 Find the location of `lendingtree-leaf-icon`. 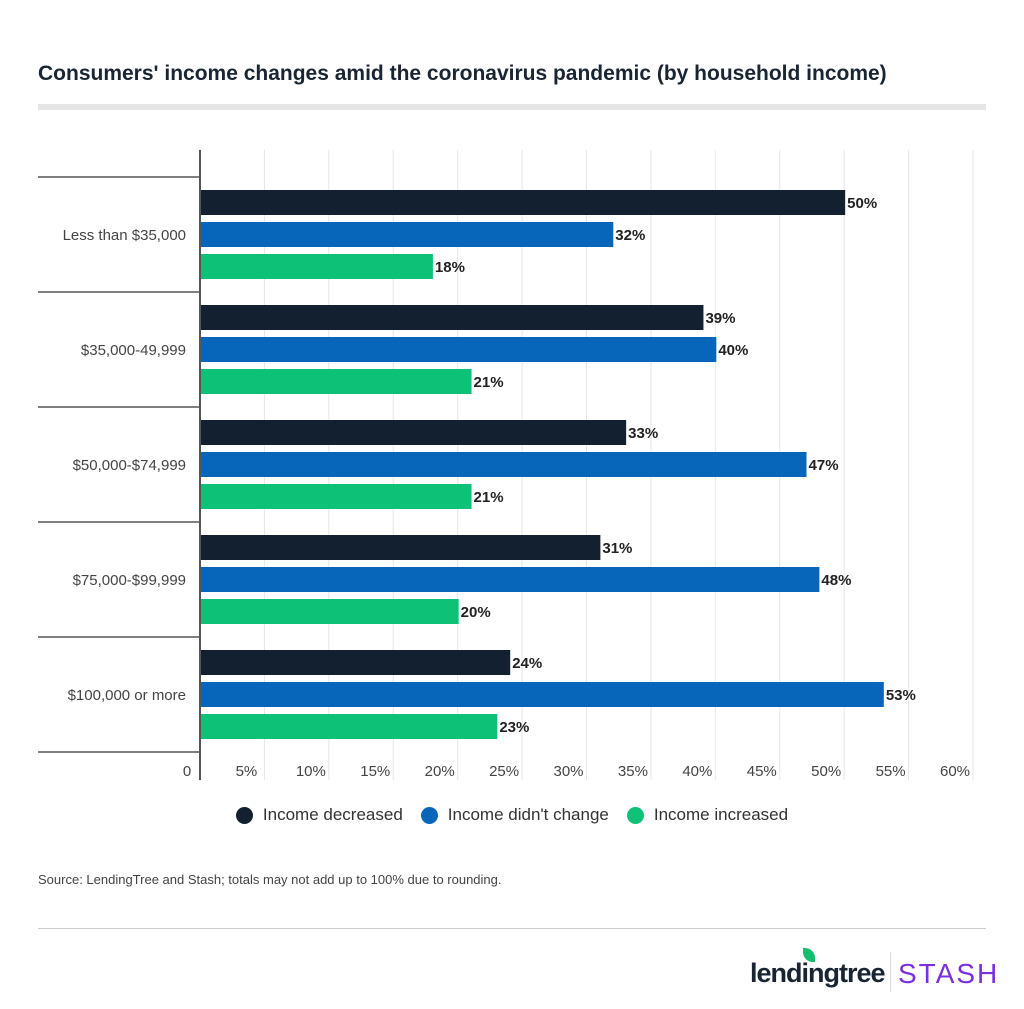

lendingtree-leaf-icon is located at coordinates (809, 955).